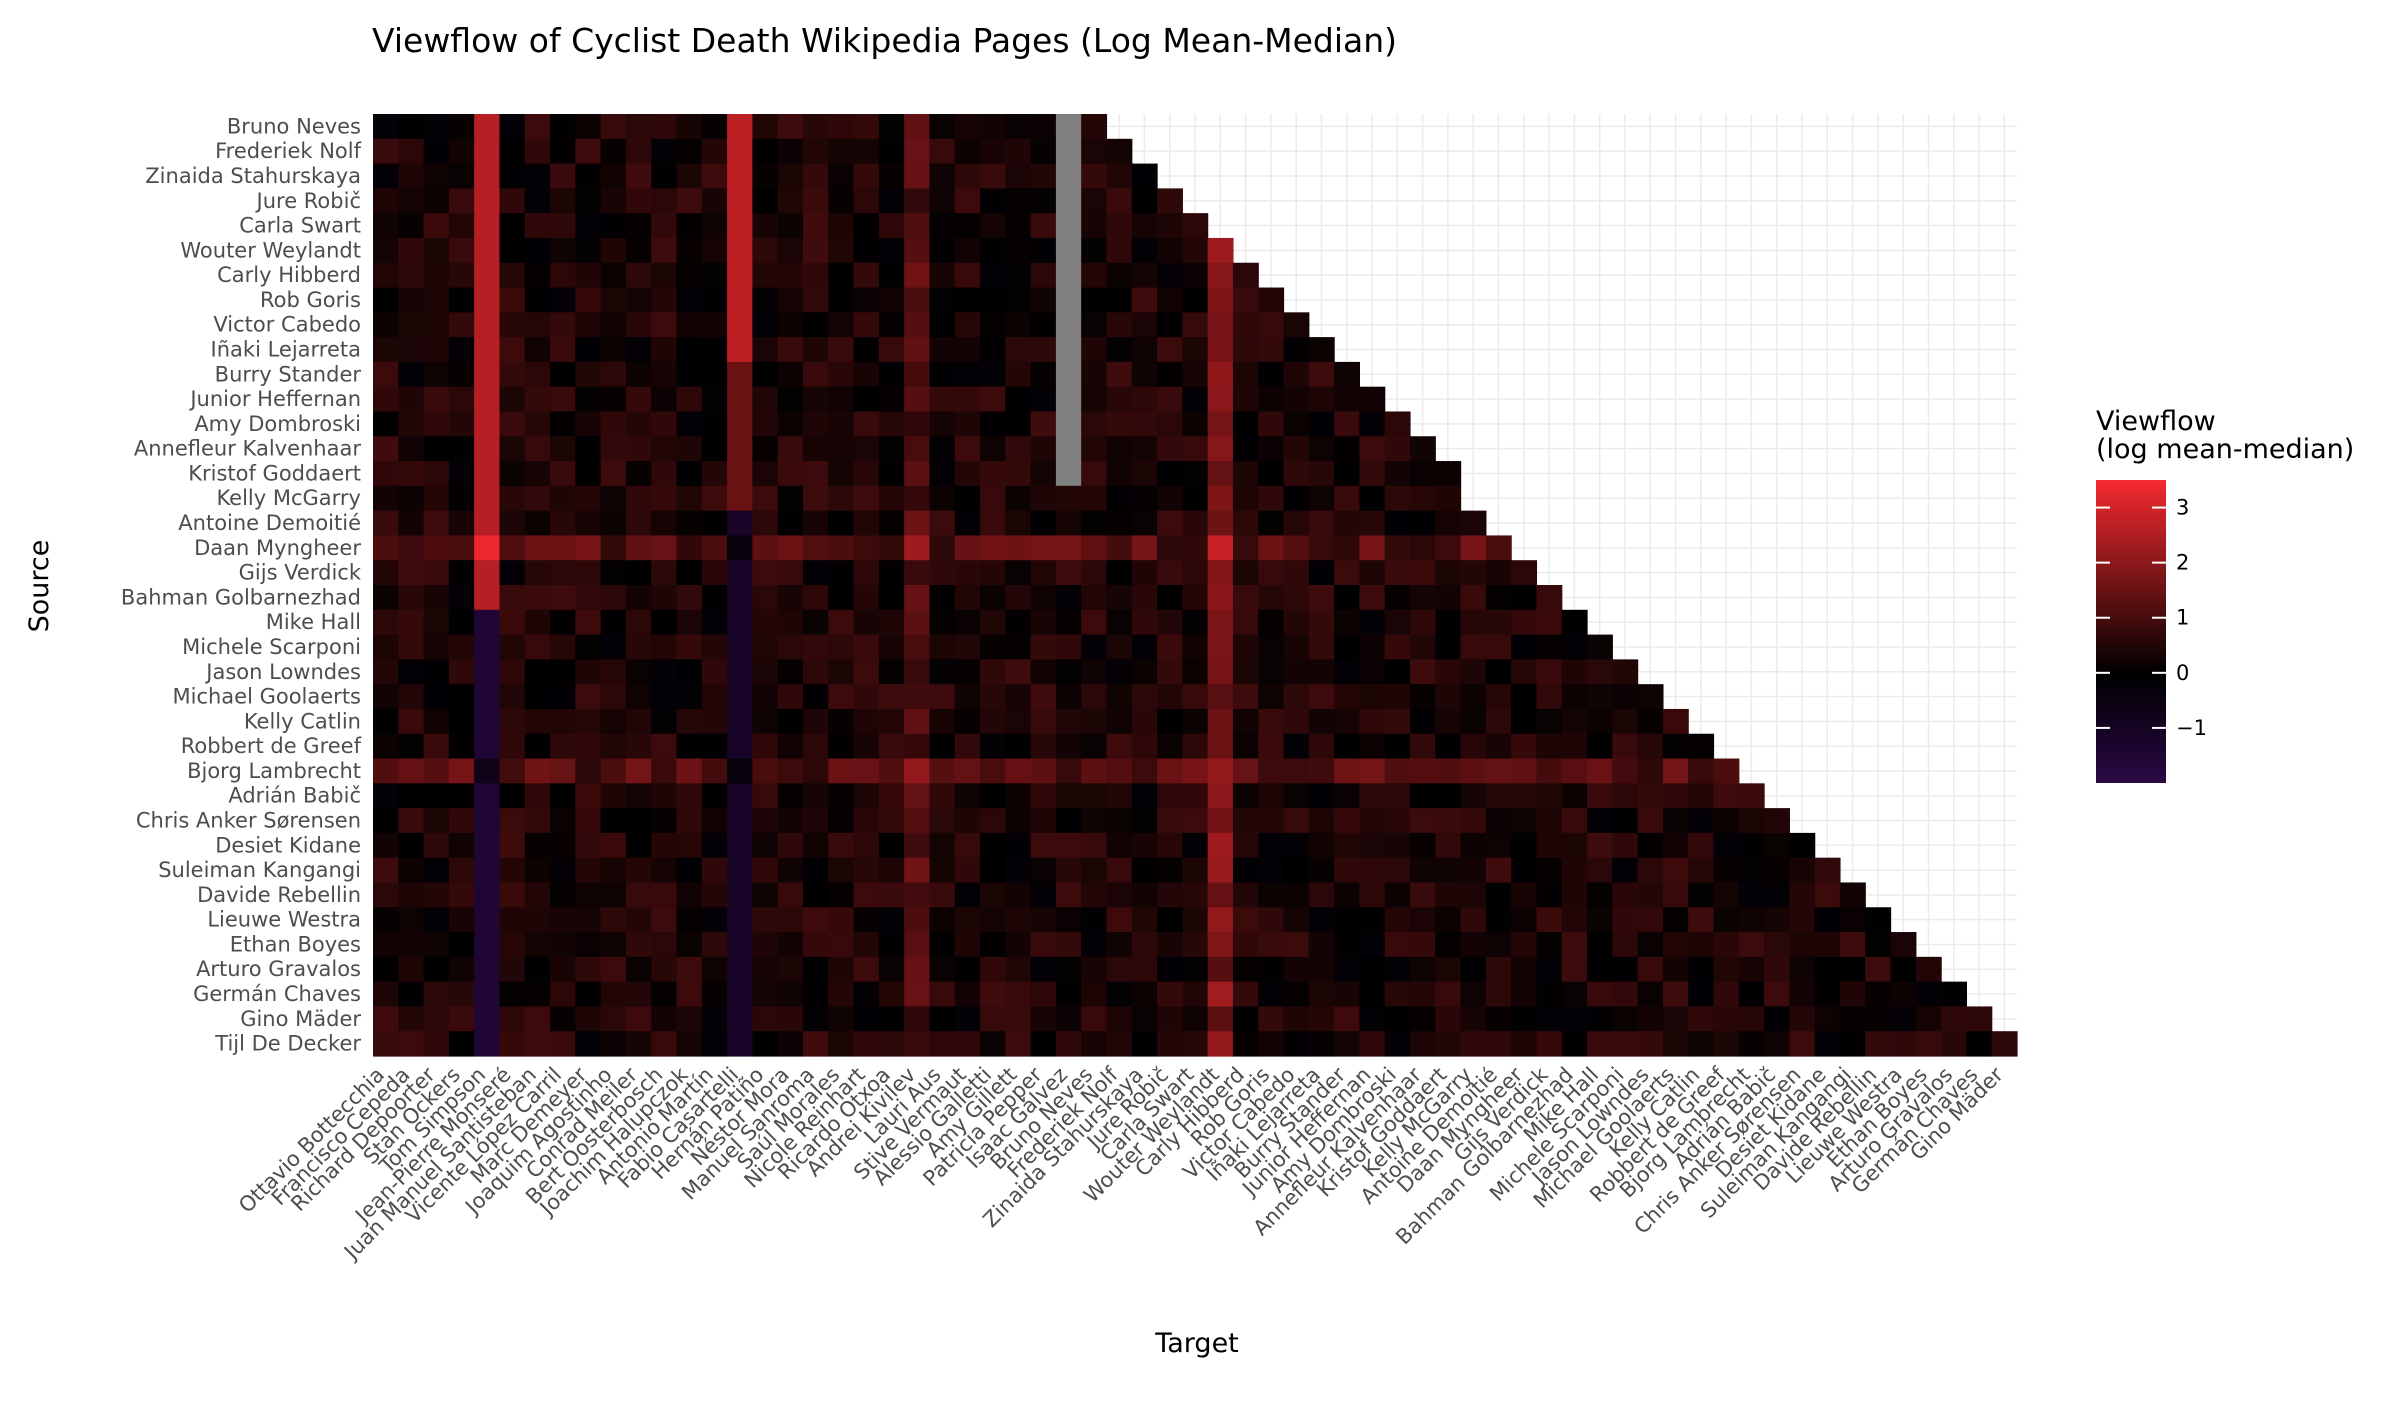 The image size is (2400, 1404). What do you see at coordinates (295, 944) in the screenshot?
I see `y-tick-label: Ethan Boyes` at bounding box center [295, 944].